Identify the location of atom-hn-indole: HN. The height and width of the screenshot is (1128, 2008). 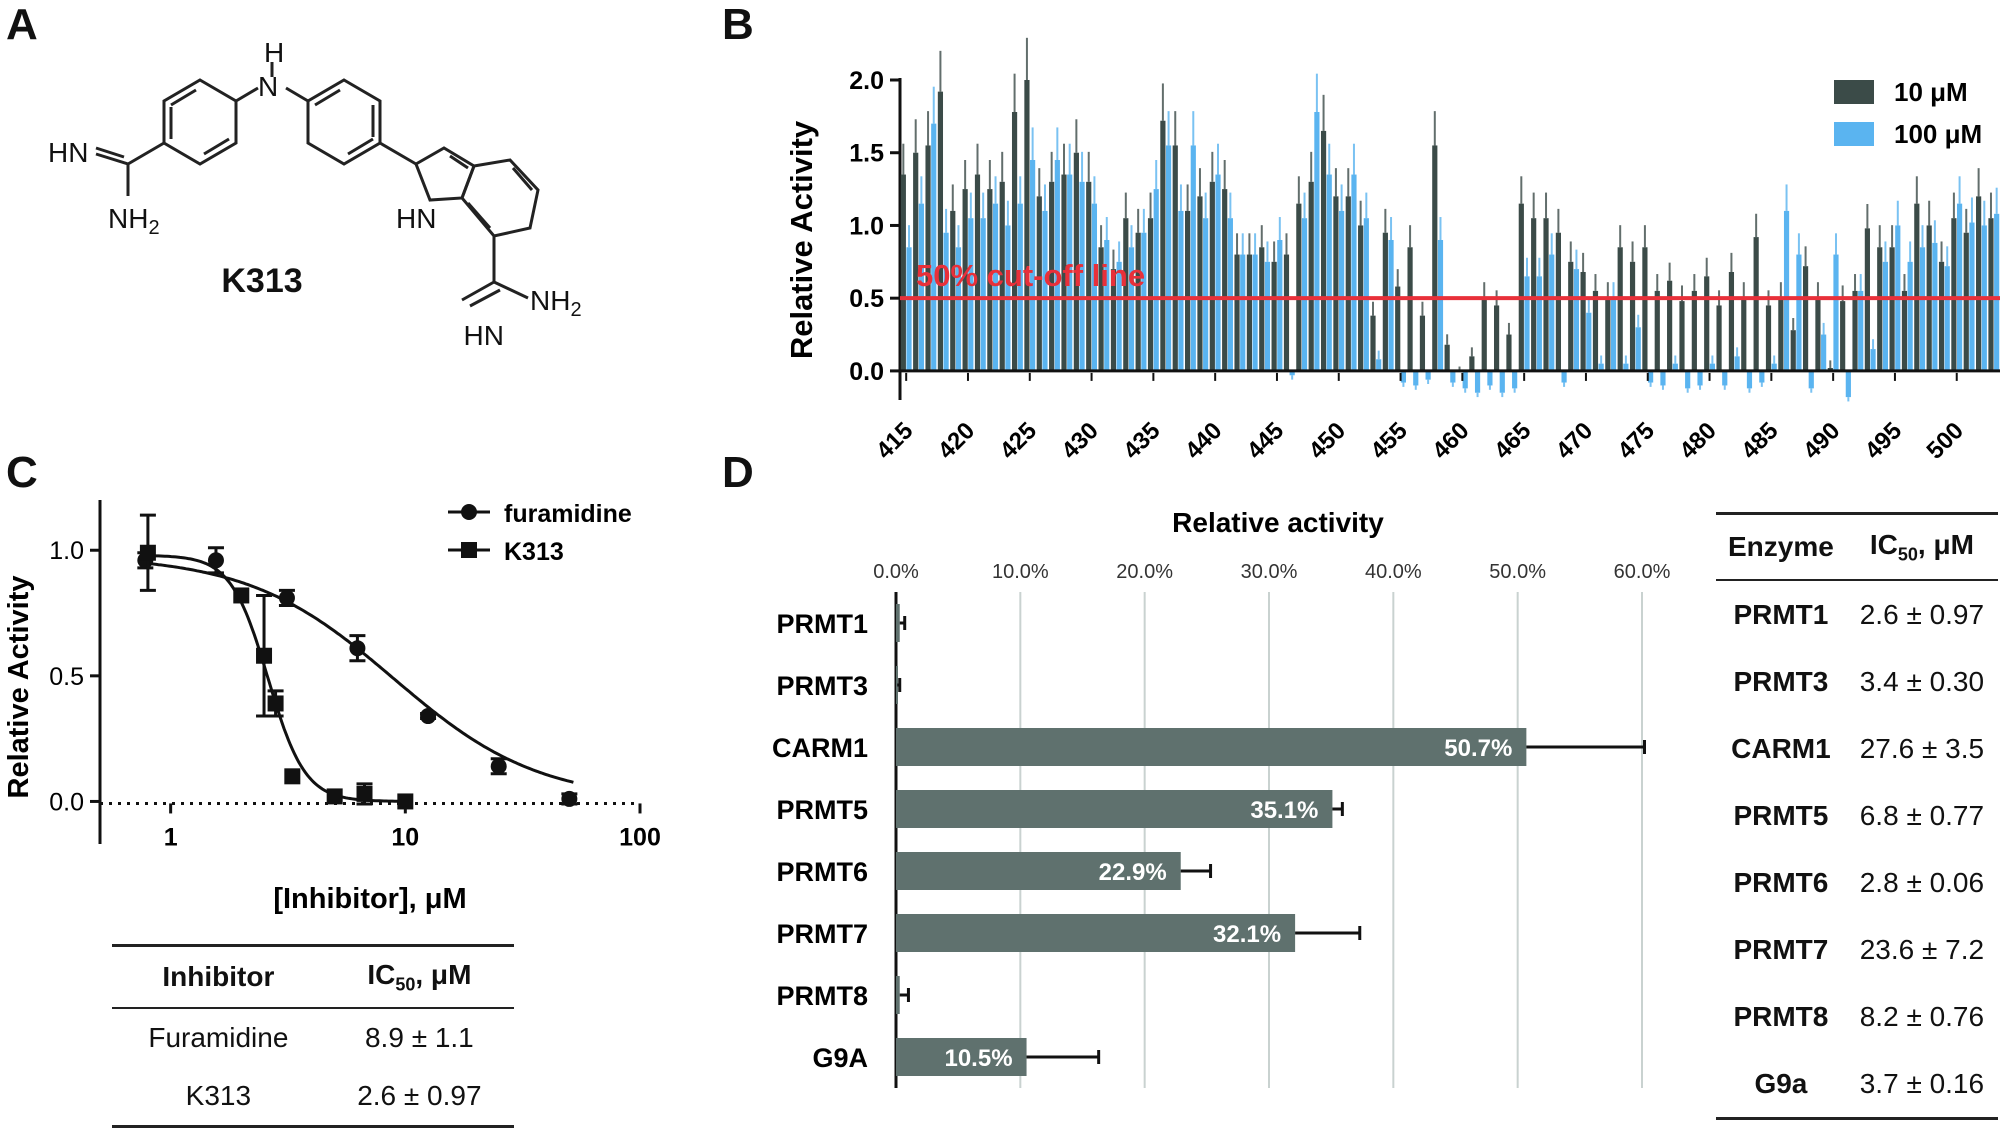
(416, 218).